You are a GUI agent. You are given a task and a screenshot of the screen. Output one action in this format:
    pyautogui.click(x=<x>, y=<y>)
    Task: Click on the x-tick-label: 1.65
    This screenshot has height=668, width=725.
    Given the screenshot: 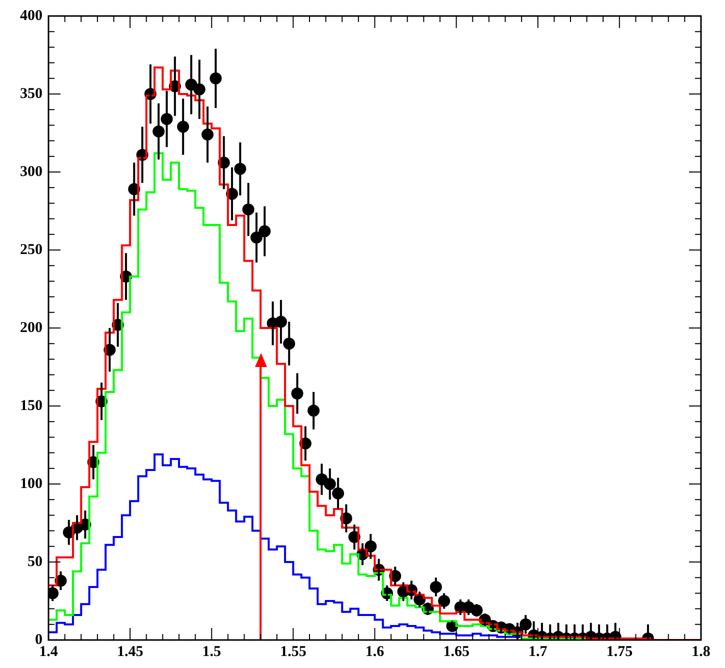 What is the action you would take?
    pyautogui.click(x=456, y=652)
    